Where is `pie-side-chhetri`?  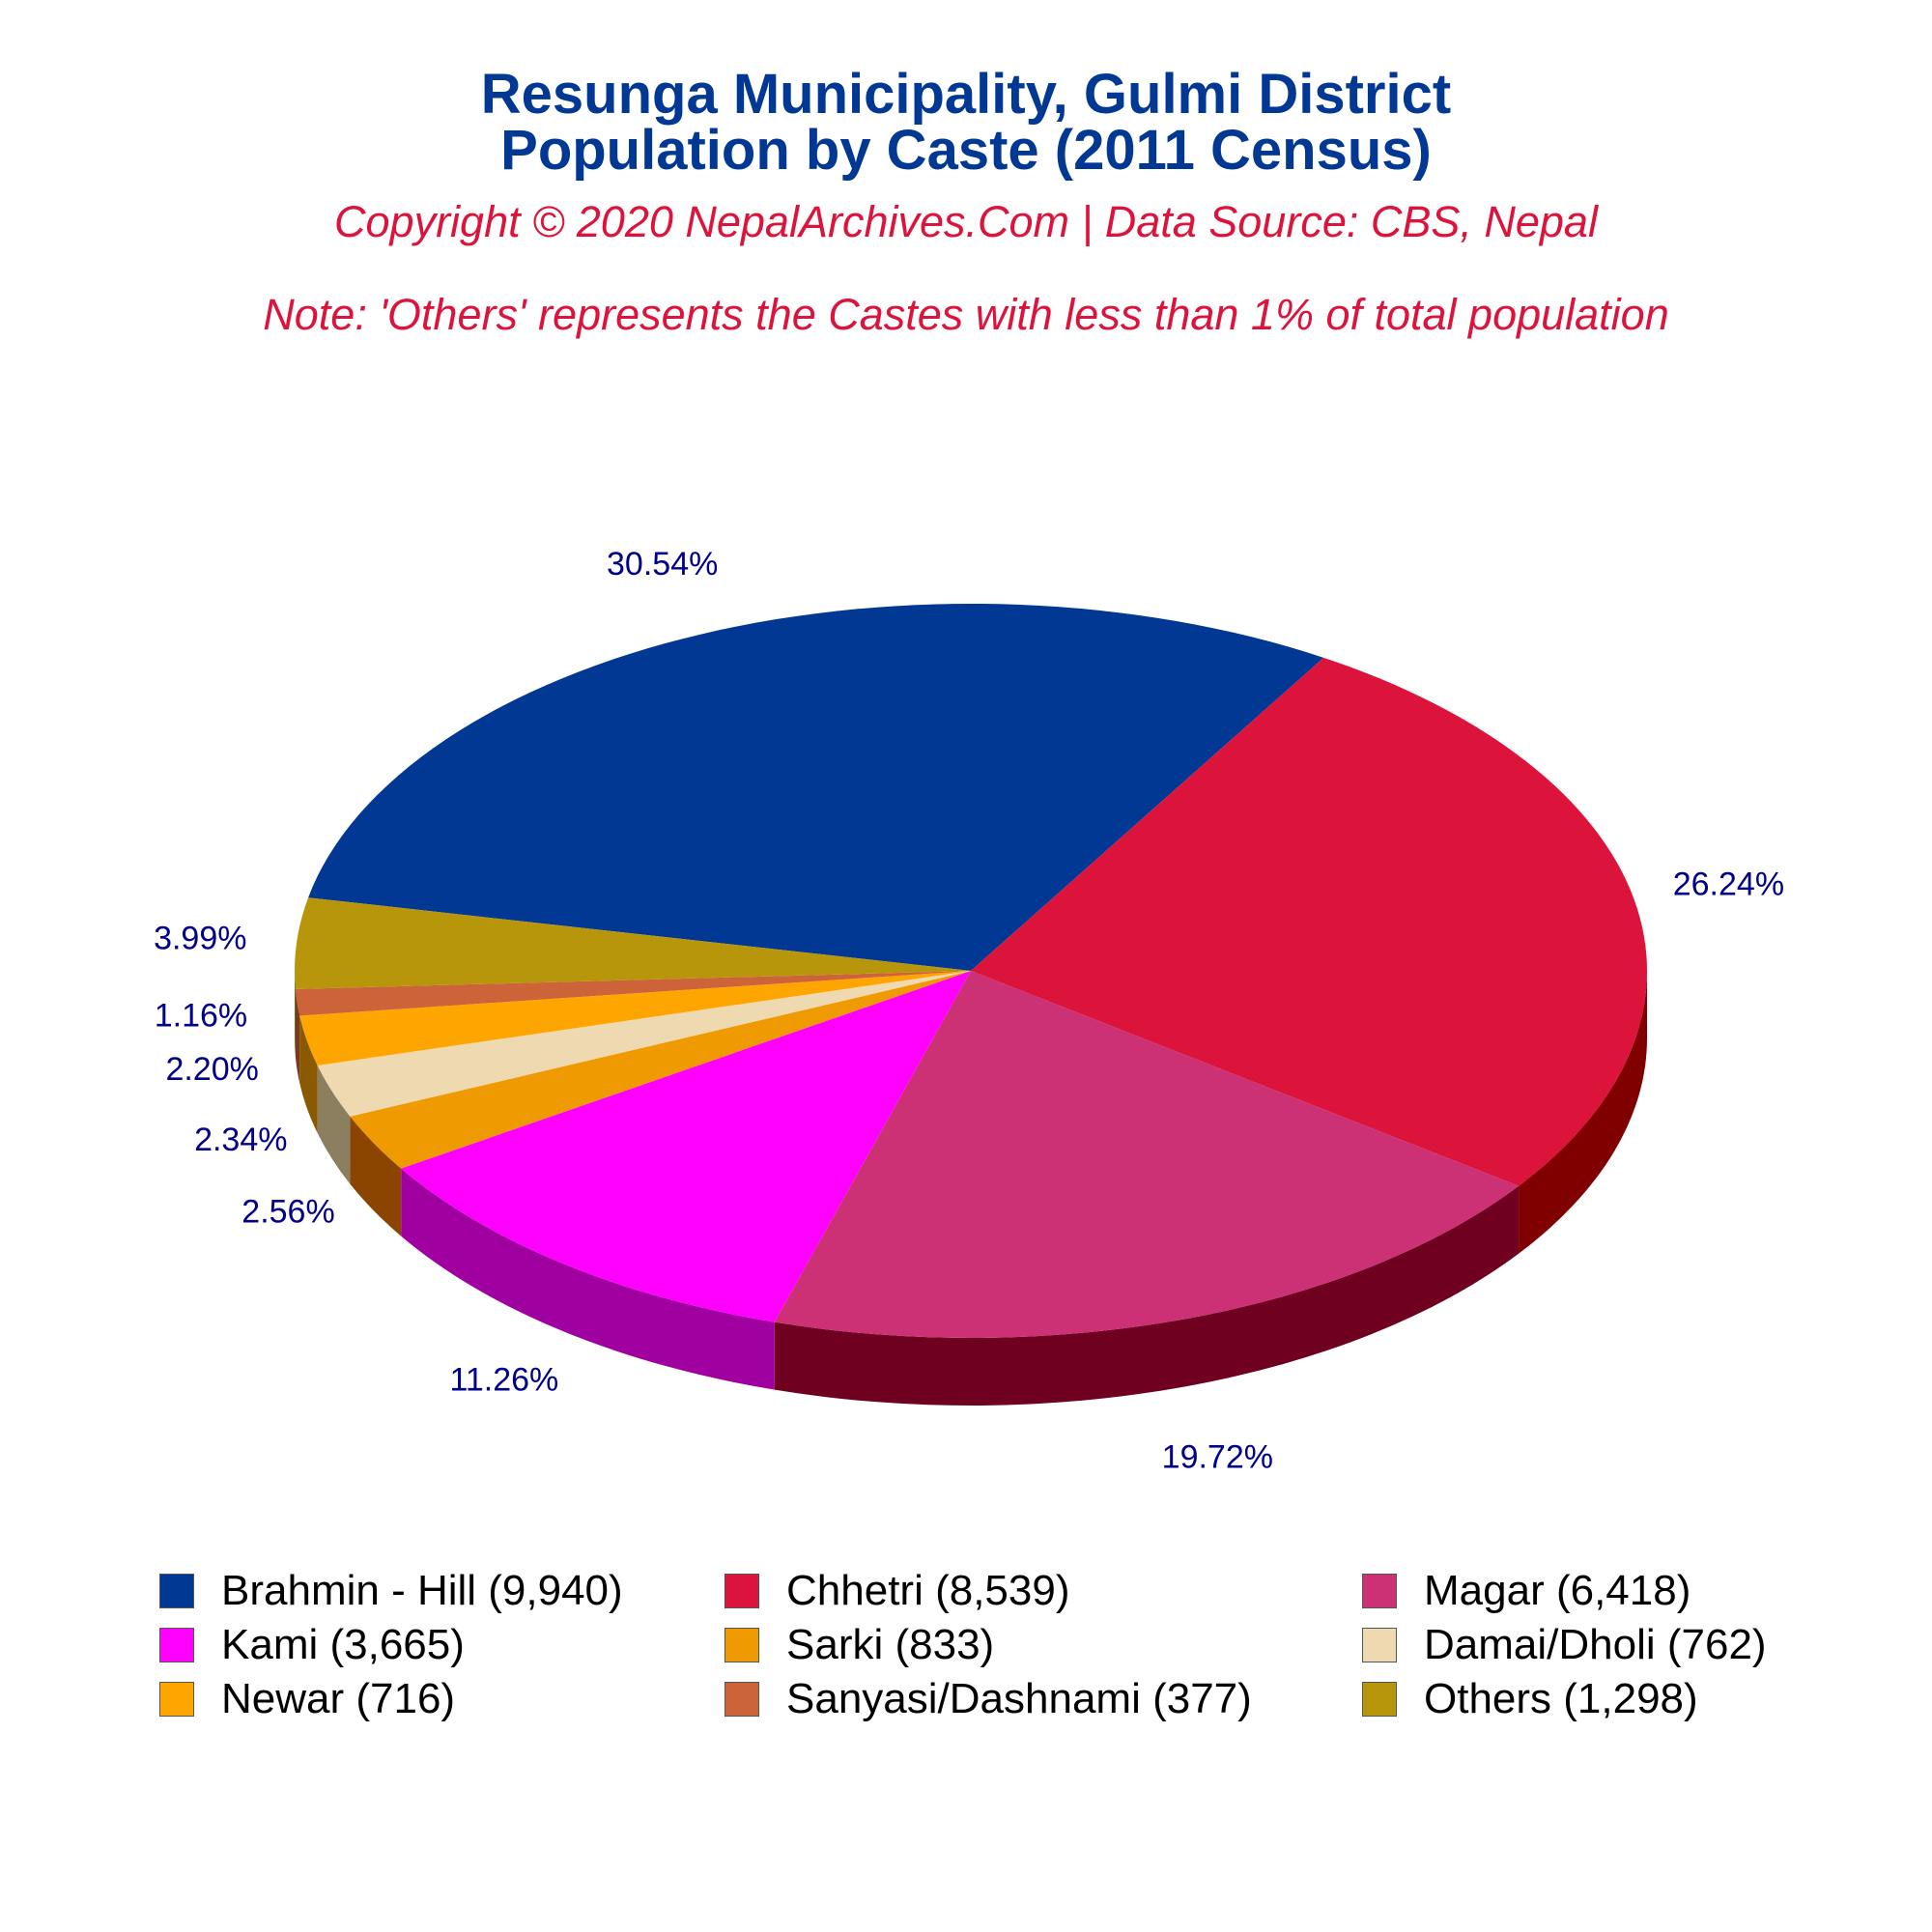 pie-side-chhetri is located at coordinates (1583, 1112).